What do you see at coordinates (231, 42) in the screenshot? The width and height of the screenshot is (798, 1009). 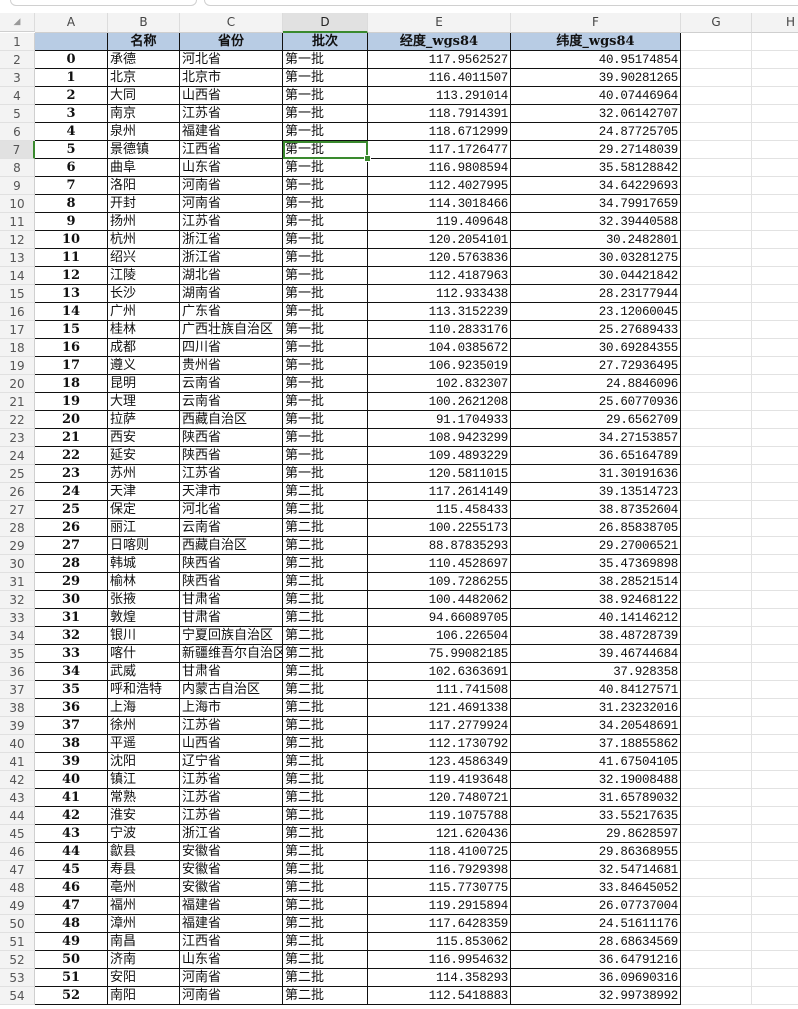 I see `header-cell-2: 省份` at bounding box center [231, 42].